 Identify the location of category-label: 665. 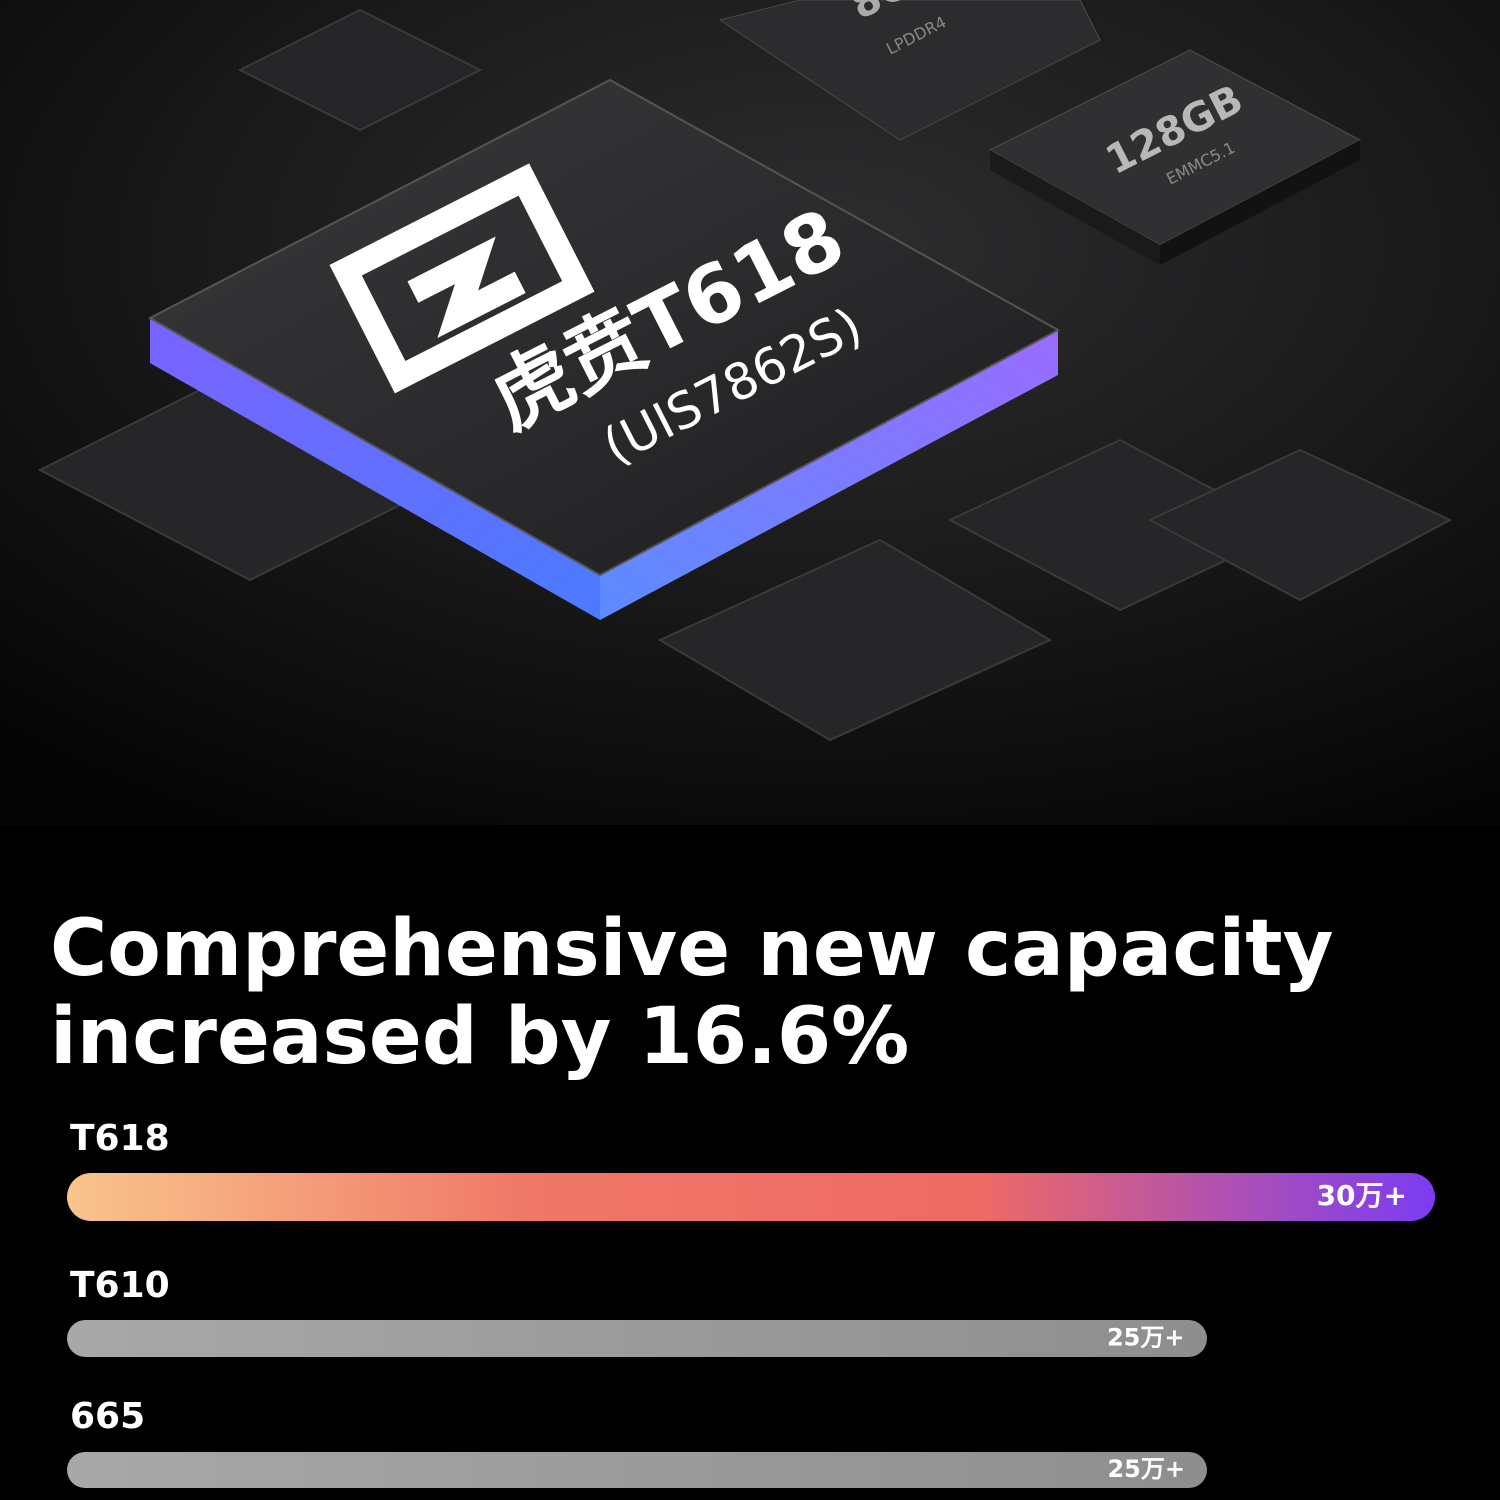
(107, 1416).